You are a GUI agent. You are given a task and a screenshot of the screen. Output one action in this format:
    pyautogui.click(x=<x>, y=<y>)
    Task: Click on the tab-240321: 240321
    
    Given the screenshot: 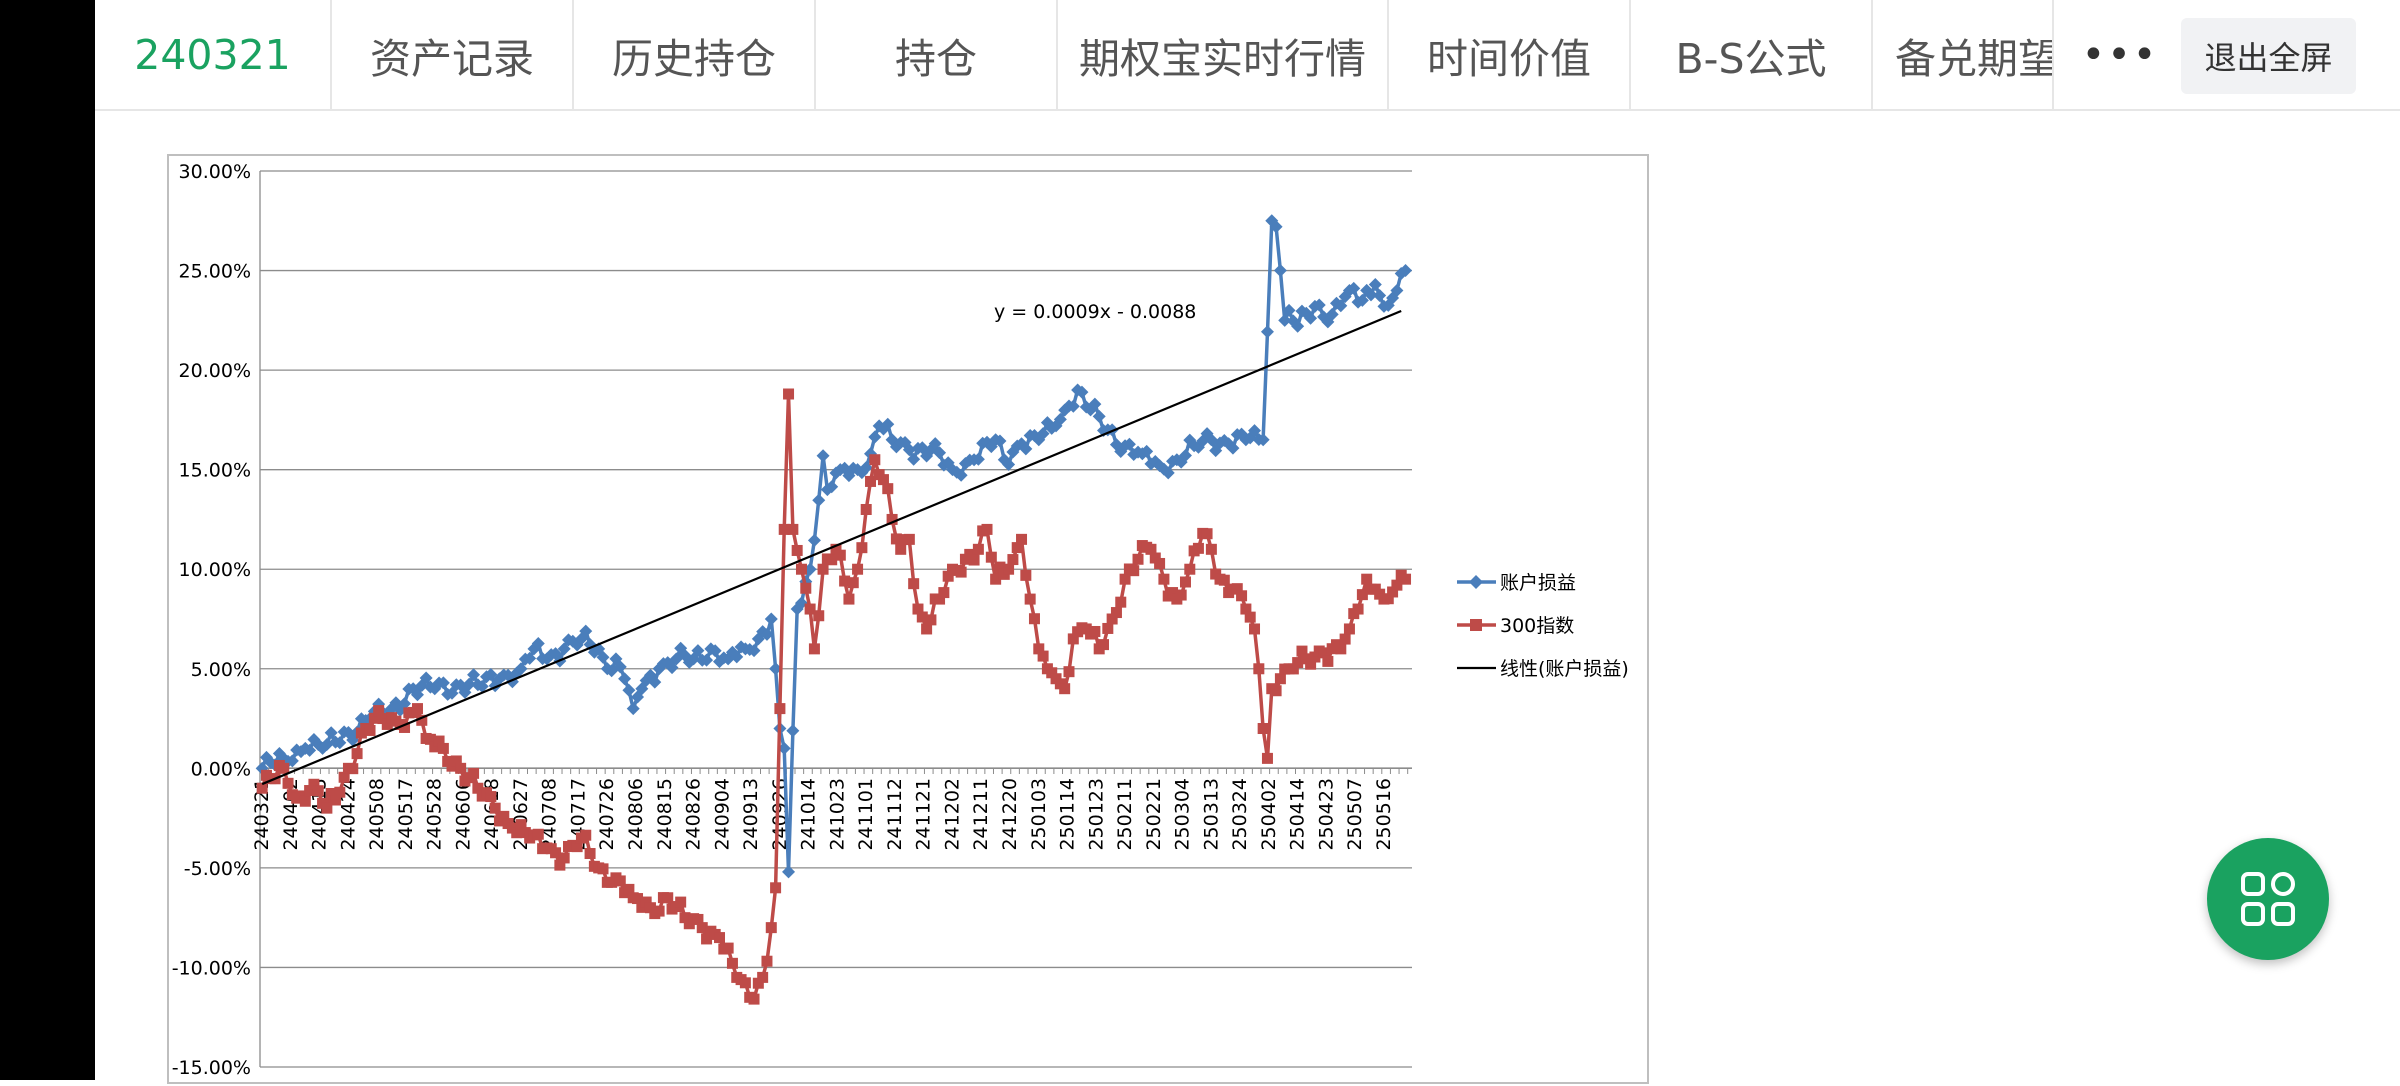 What is the action you would take?
    pyautogui.click(x=213, y=54)
    